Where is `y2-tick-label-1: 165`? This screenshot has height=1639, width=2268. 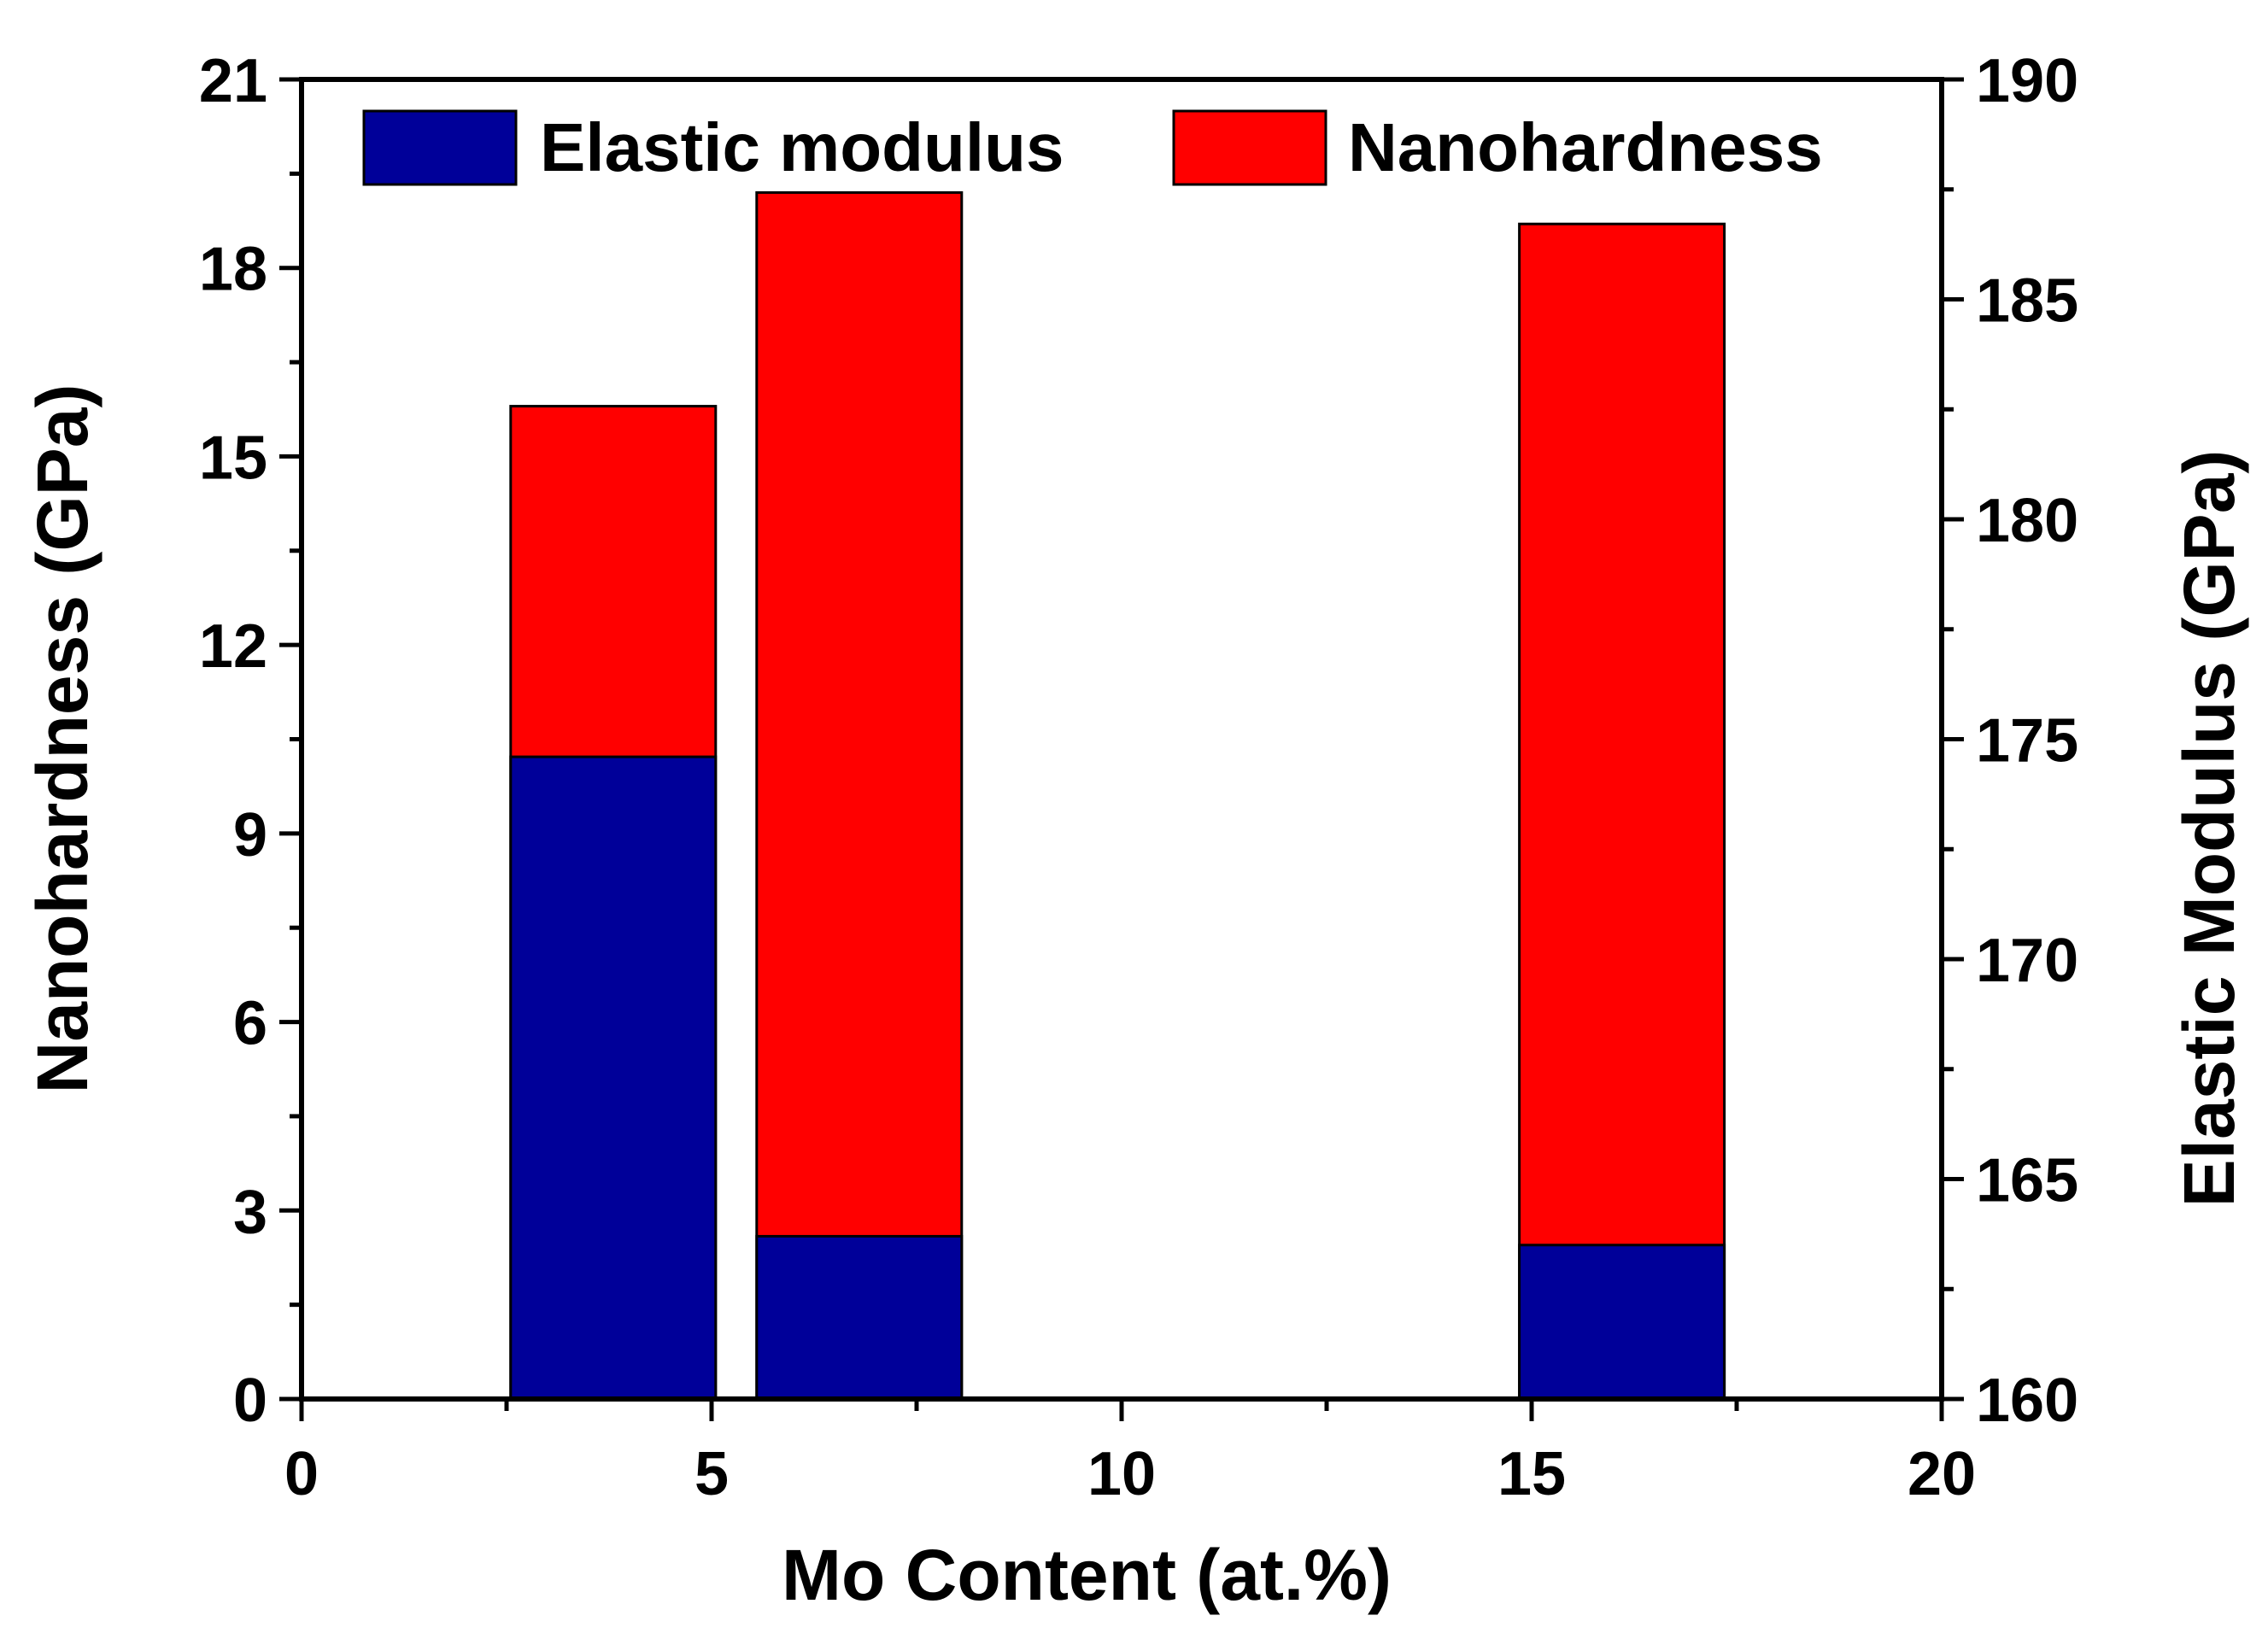 y2-tick-label-1: 165 is located at coordinates (2027, 1181).